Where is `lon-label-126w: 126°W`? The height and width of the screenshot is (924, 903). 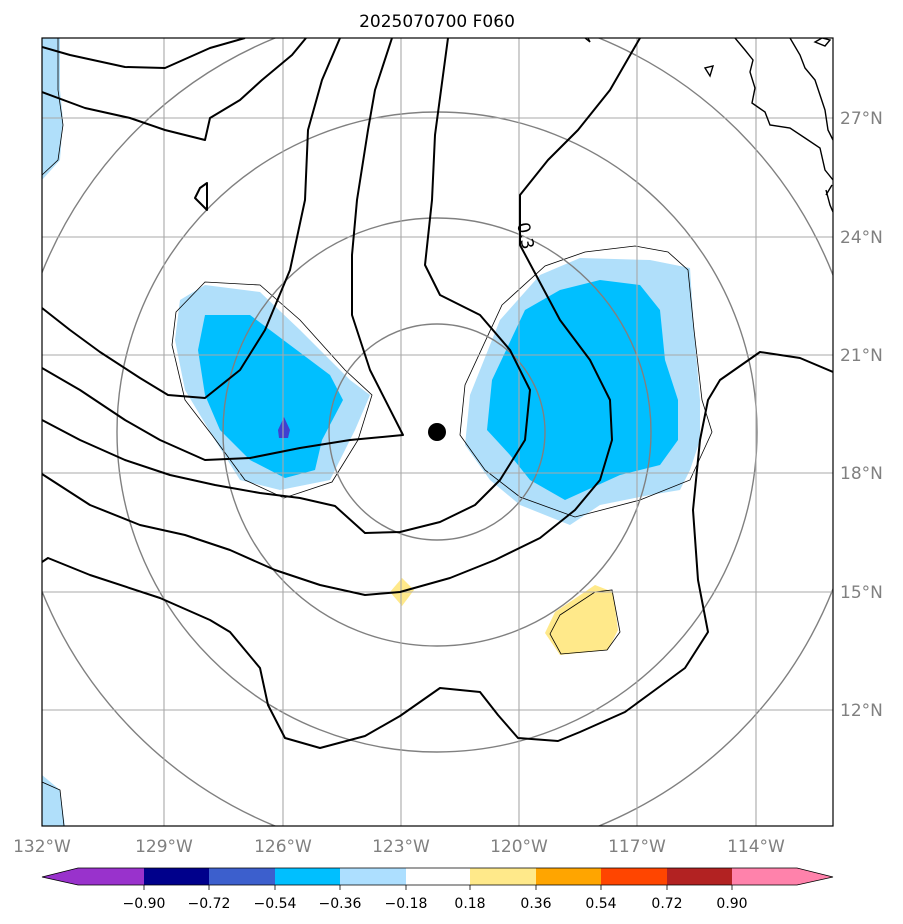 lon-label-126w: 126°W is located at coordinates (283, 847).